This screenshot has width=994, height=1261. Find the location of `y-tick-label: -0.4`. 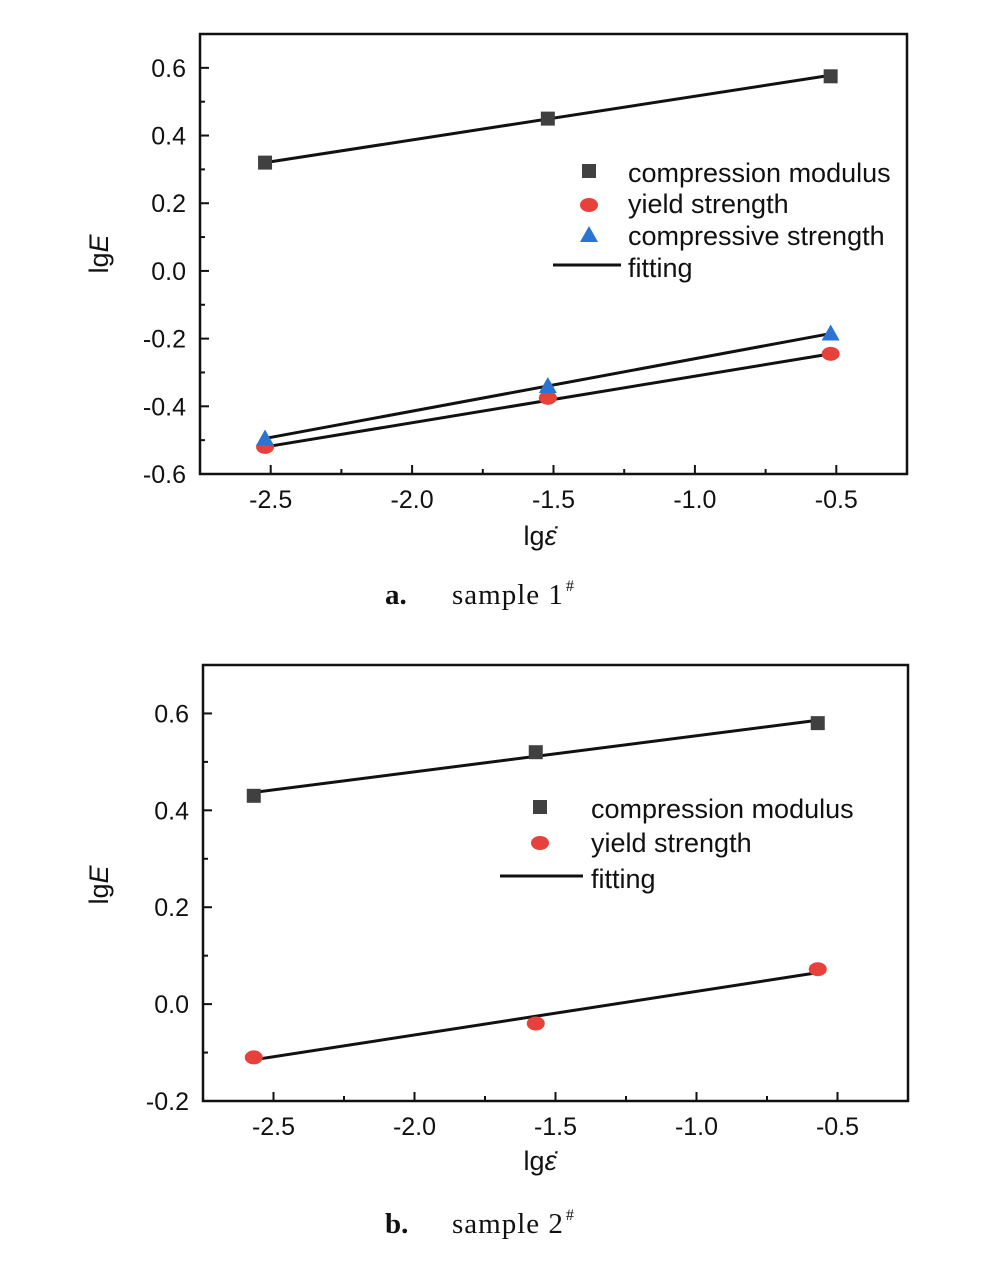

y-tick-label: -0.4 is located at coordinates (164, 407).